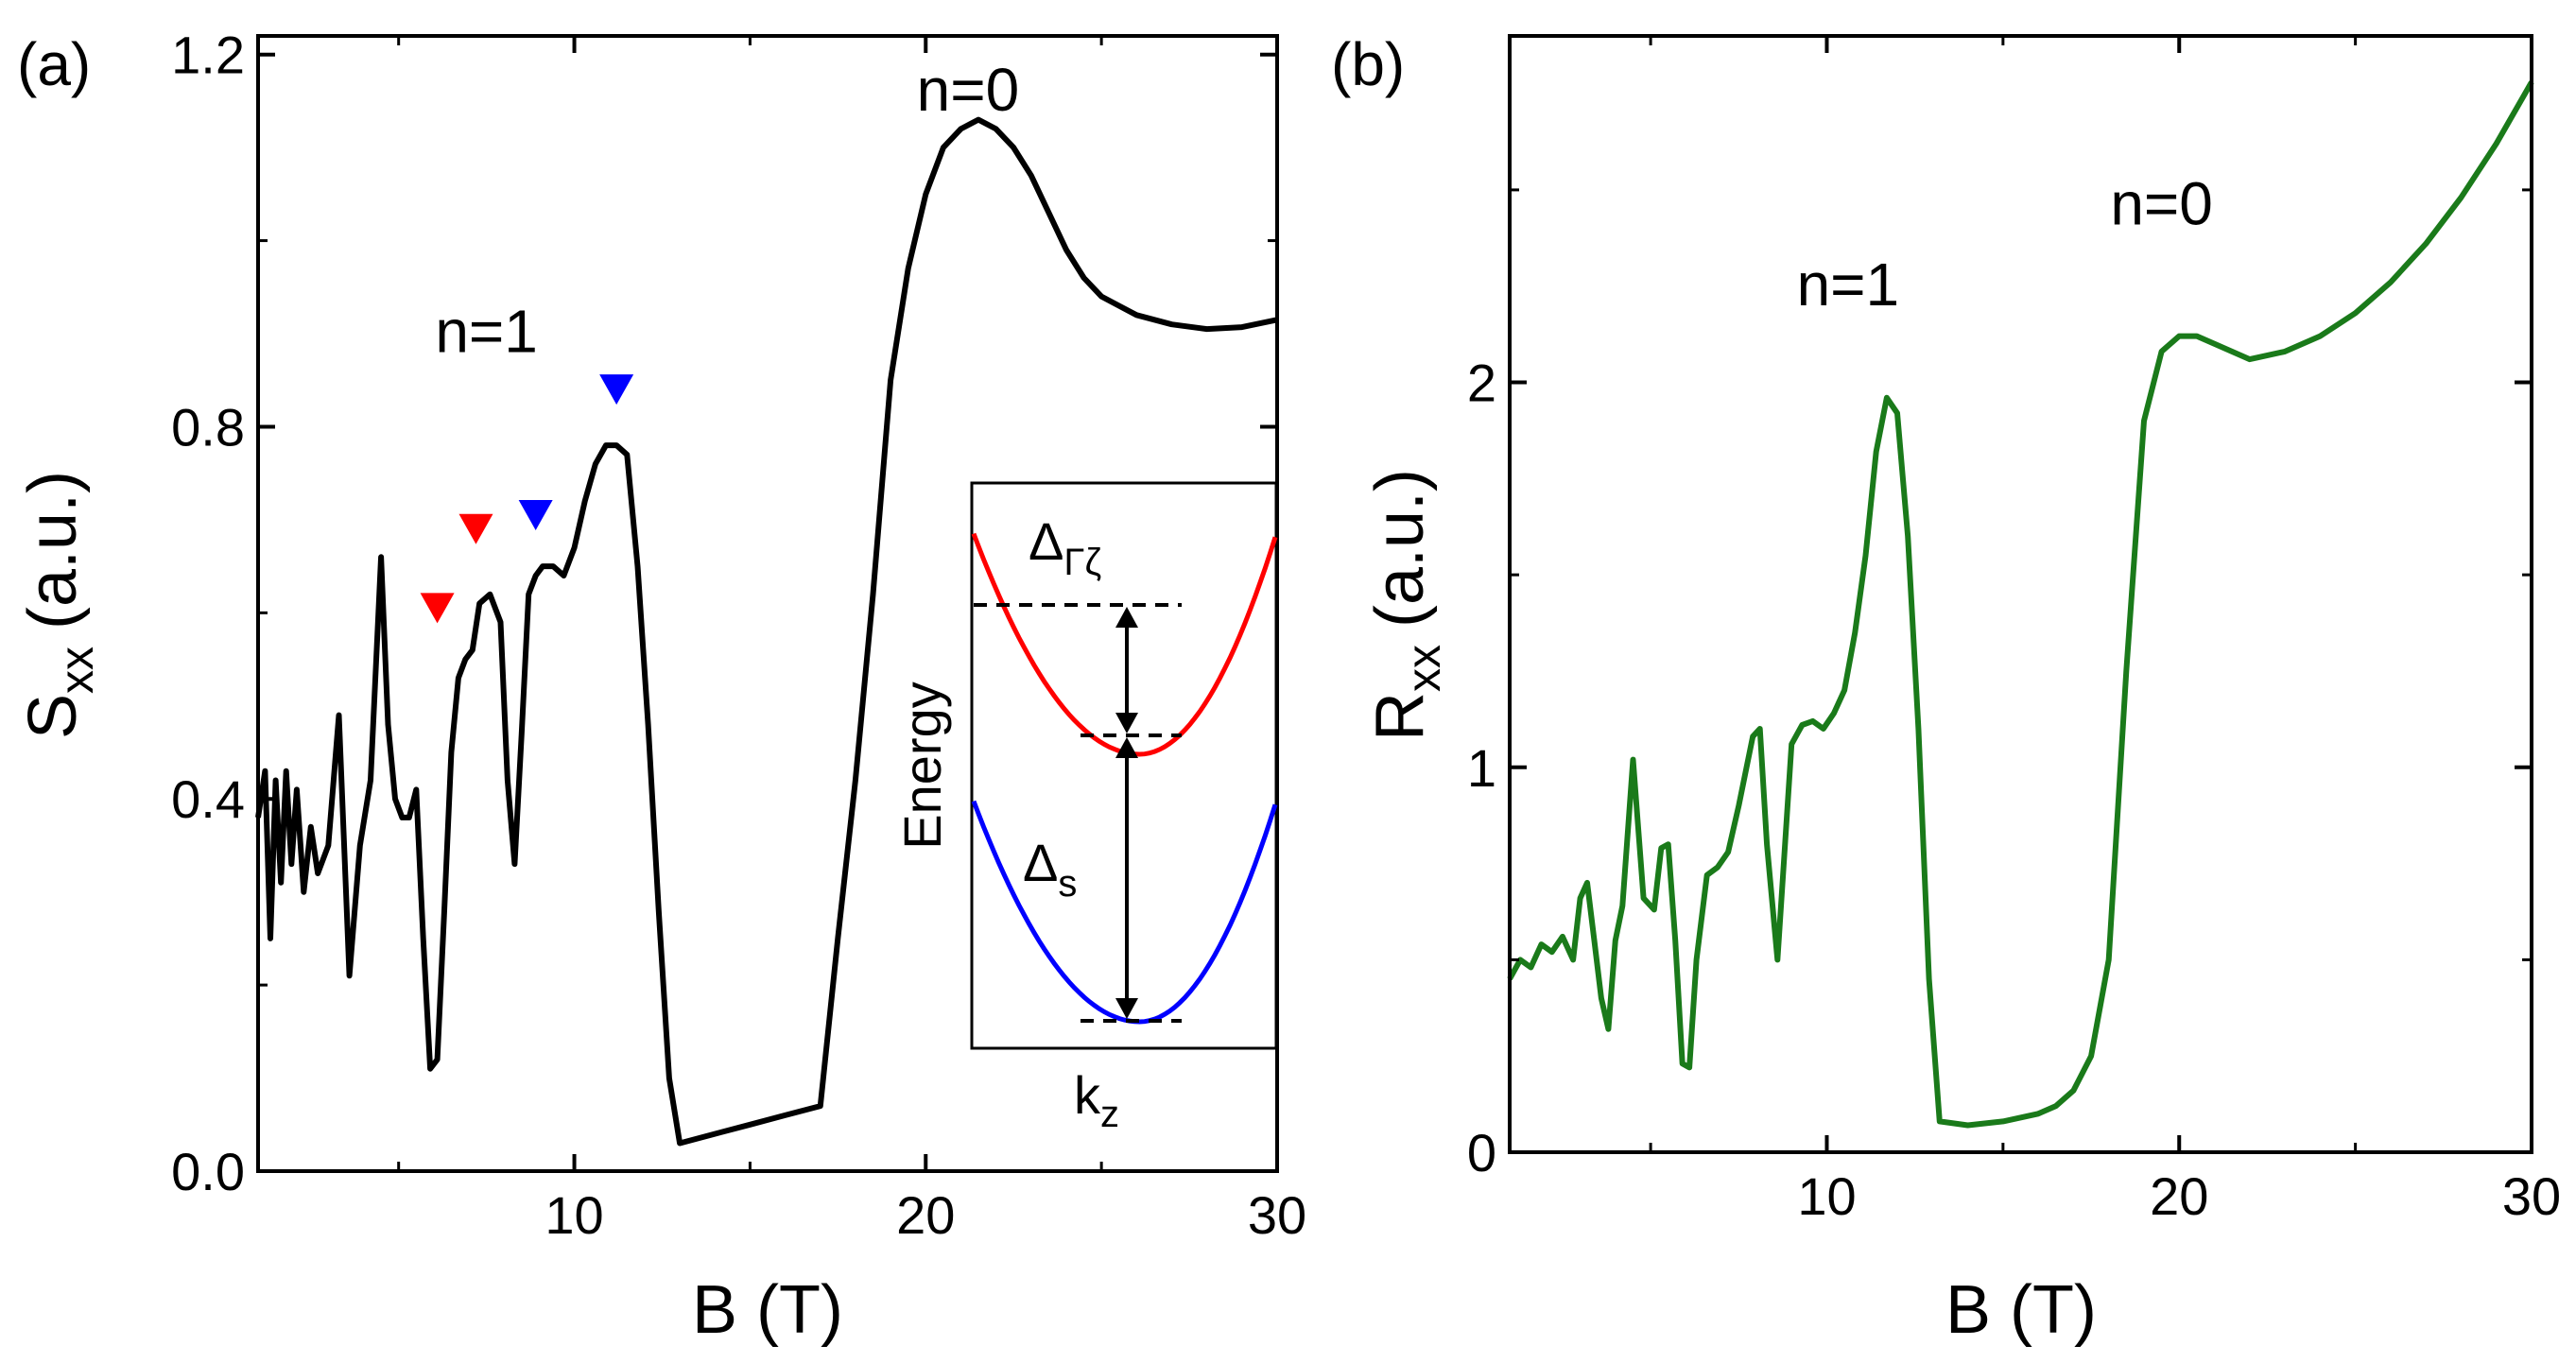  What do you see at coordinates (767, 1310) in the screenshot?
I see `panel-a-xlabel: B (T)` at bounding box center [767, 1310].